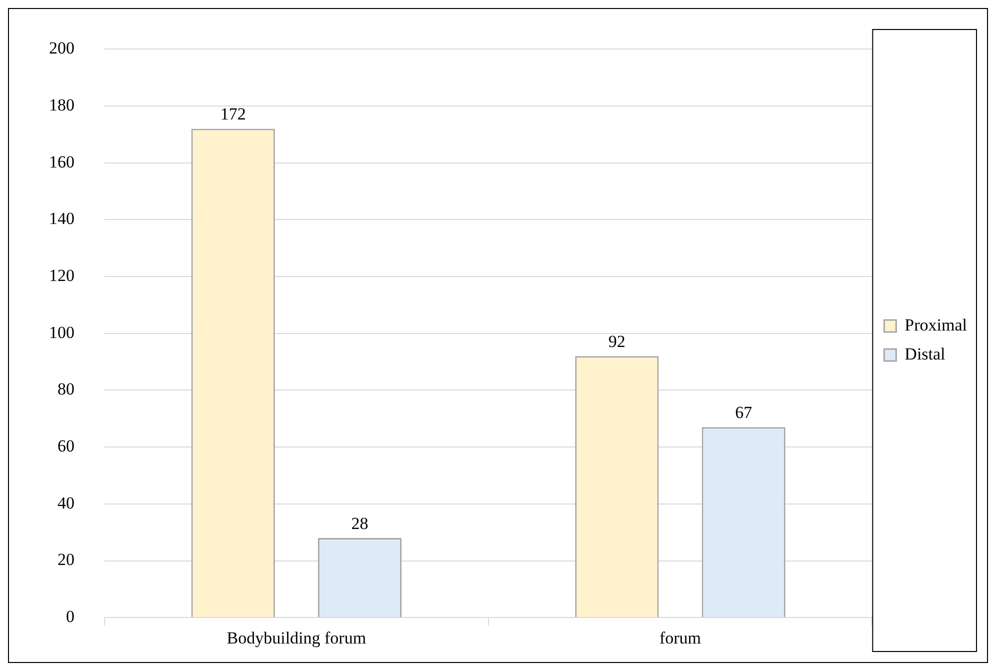 This screenshot has width=998, height=671. Describe the element at coordinates (66, 389) in the screenshot. I see `y-tick-label: 80` at that location.